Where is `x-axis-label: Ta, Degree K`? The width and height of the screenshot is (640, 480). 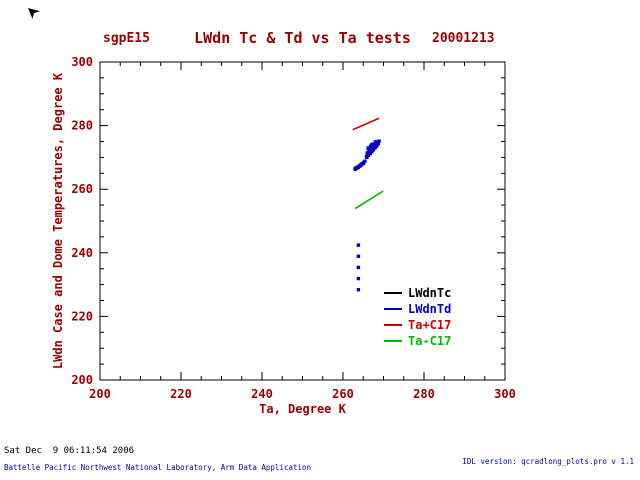 x-axis-label: Ta, Degree K is located at coordinates (302, 409).